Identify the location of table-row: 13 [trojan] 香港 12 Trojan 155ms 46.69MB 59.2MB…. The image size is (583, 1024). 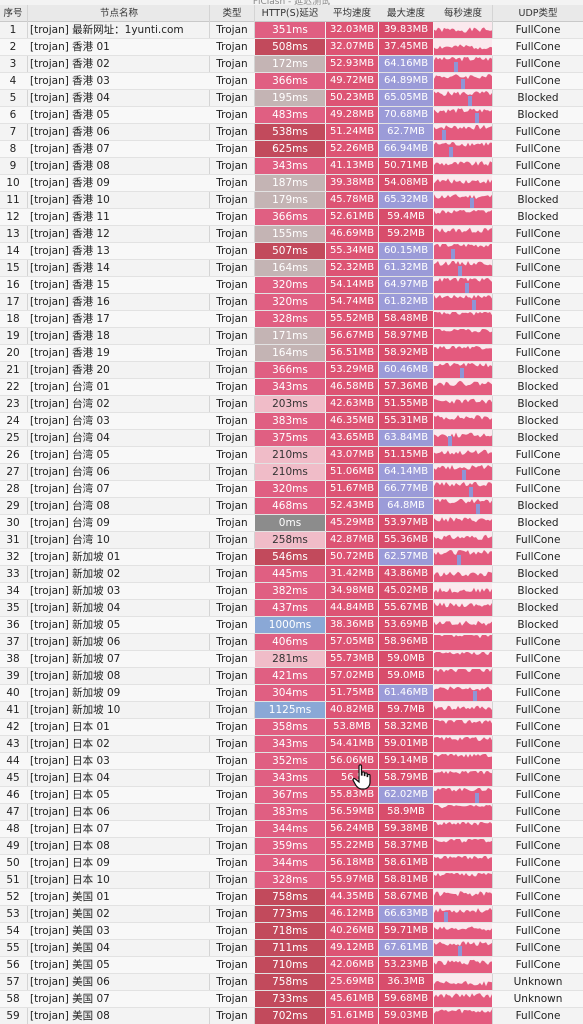
(291, 234).